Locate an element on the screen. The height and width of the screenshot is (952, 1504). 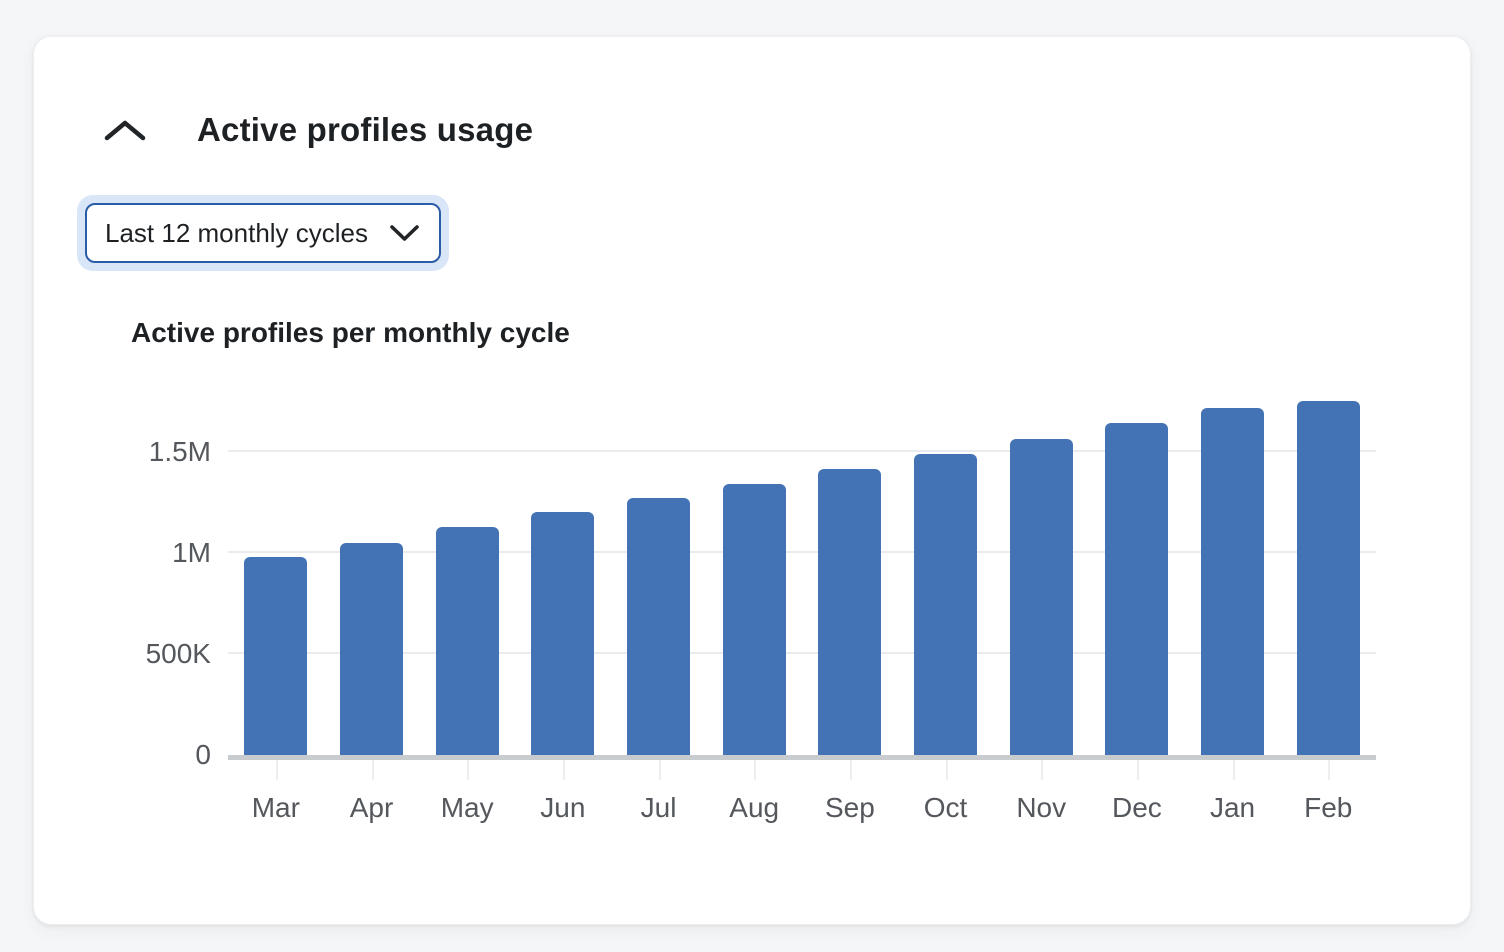
bar-jul is located at coordinates (659, 626).